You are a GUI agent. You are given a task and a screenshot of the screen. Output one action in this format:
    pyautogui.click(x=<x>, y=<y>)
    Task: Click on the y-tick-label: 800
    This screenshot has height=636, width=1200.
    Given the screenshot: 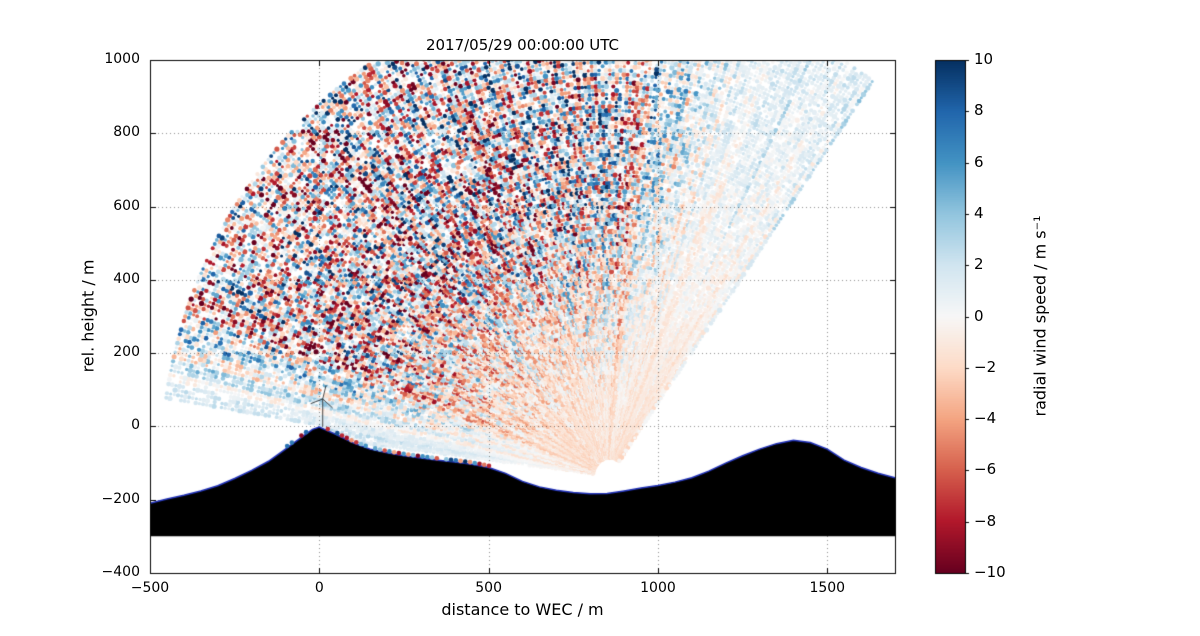 What is the action you would take?
    pyautogui.click(x=126, y=132)
    